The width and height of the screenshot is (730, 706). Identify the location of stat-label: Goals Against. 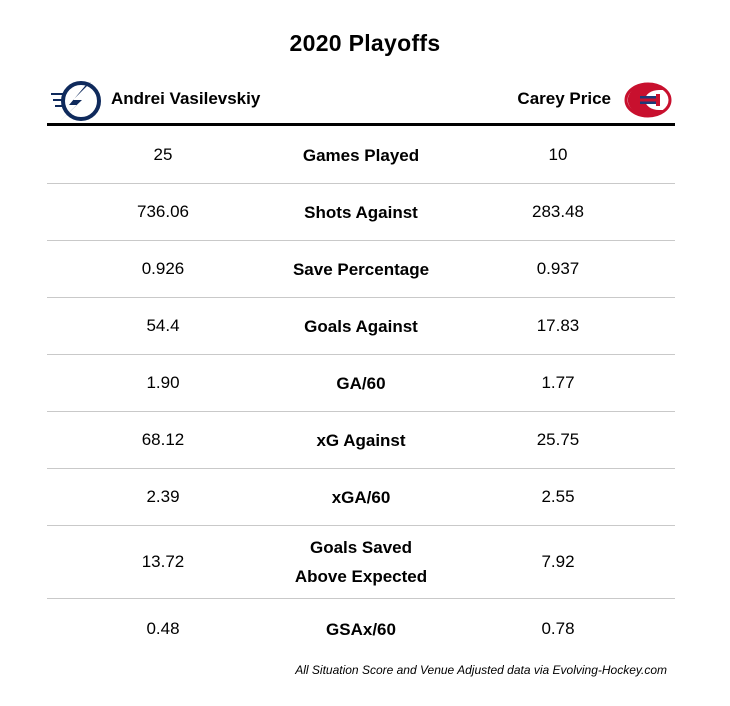
(361, 326).